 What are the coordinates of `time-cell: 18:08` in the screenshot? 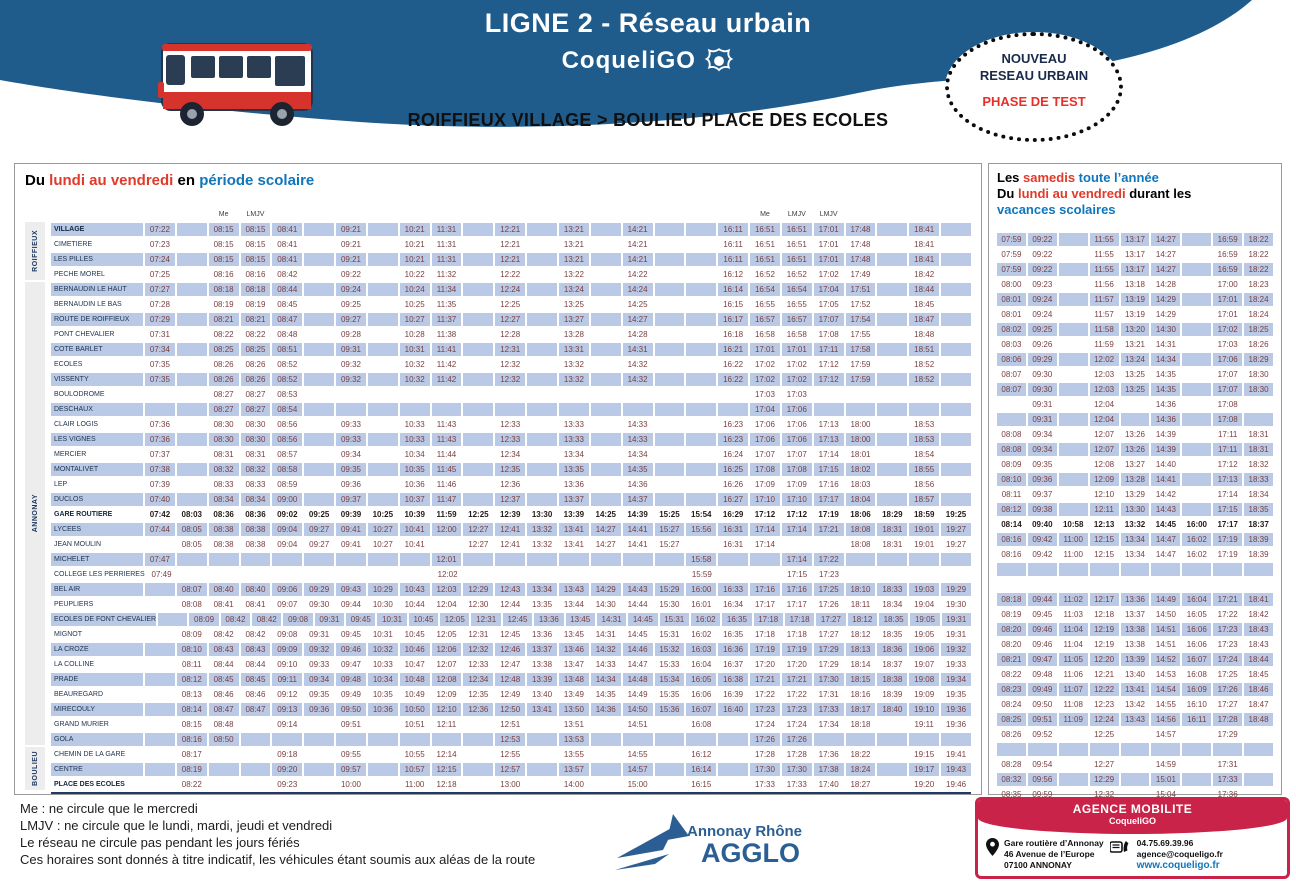 It's located at (860, 529).